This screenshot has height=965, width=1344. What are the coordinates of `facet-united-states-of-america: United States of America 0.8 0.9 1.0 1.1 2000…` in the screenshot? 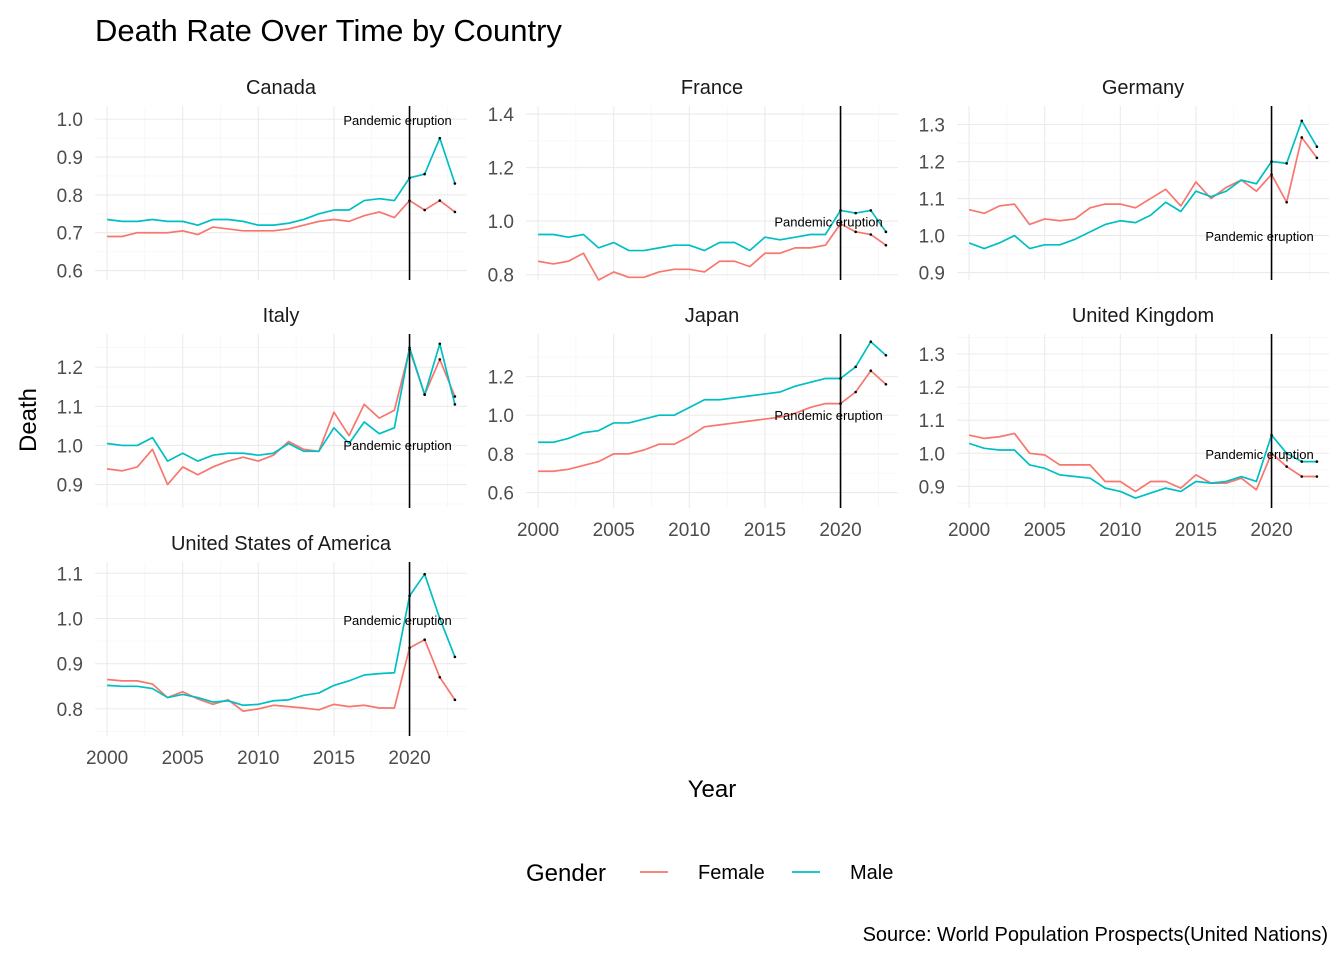 It's located at (262, 651).